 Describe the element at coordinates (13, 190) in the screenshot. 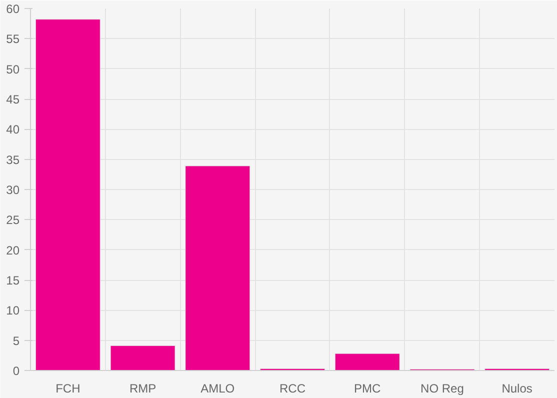

I see `y-tick-label: 30` at that location.